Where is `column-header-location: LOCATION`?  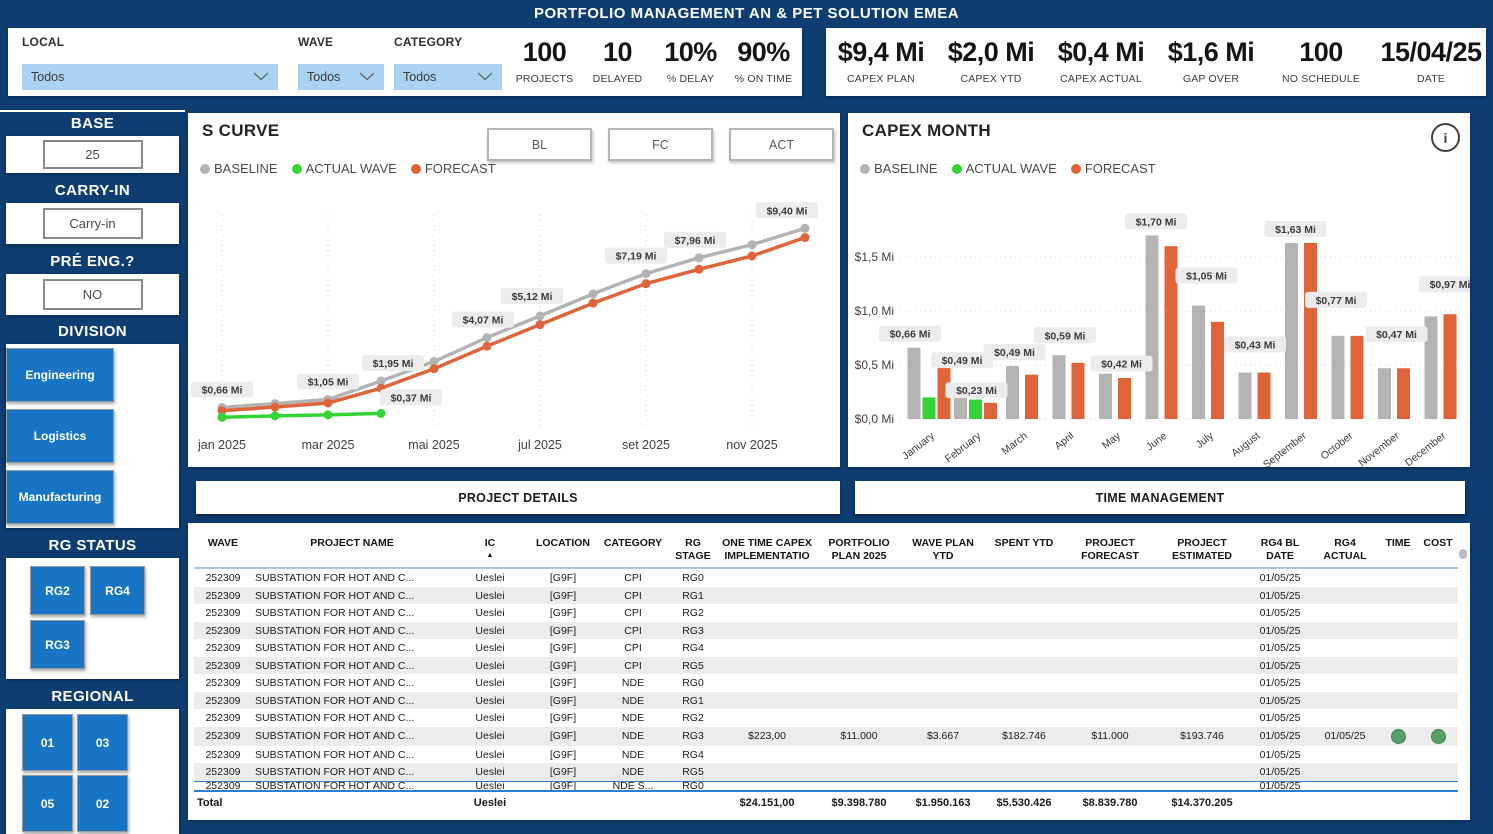 column-header-location: LOCATION is located at coordinates (563, 543).